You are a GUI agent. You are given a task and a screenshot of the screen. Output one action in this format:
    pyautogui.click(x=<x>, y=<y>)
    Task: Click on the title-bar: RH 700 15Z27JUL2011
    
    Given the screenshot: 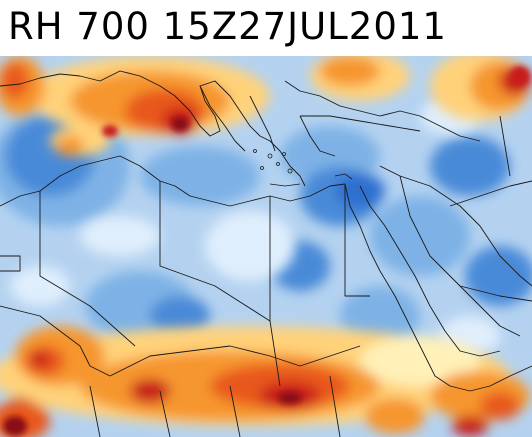 What is the action you would take?
    pyautogui.click(x=266, y=28)
    